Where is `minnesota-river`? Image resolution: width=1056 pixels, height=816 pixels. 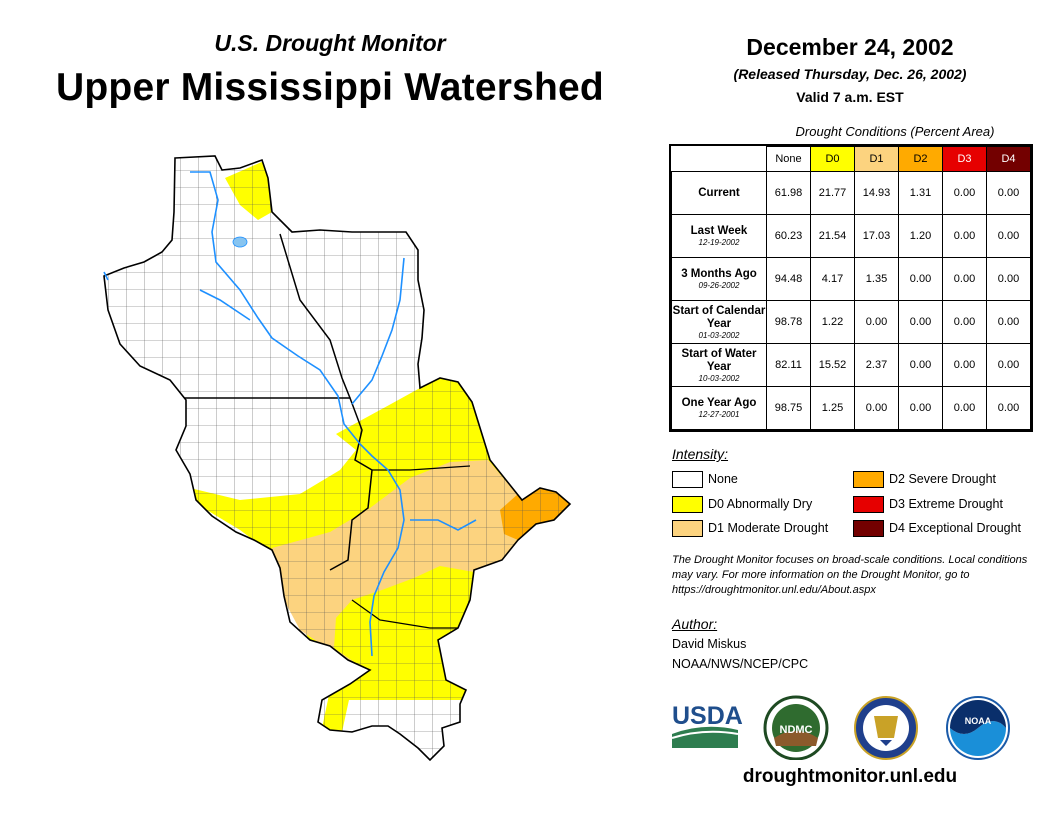
minnesota-river is located at coordinates (225, 305).